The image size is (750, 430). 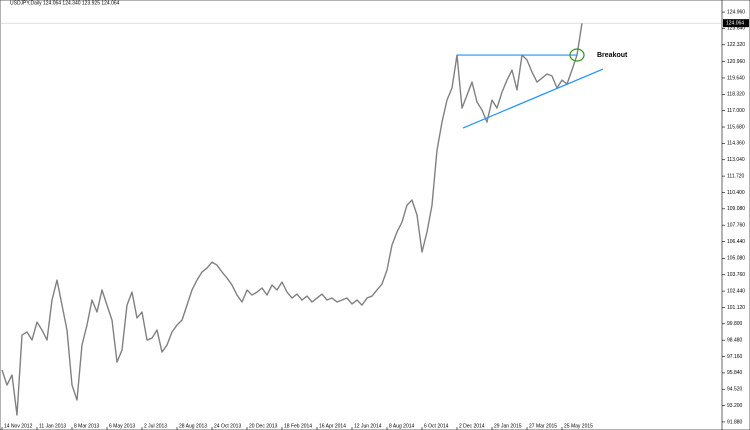 I want to click on current-price-label: 124.064, so click(x=735, y=23).